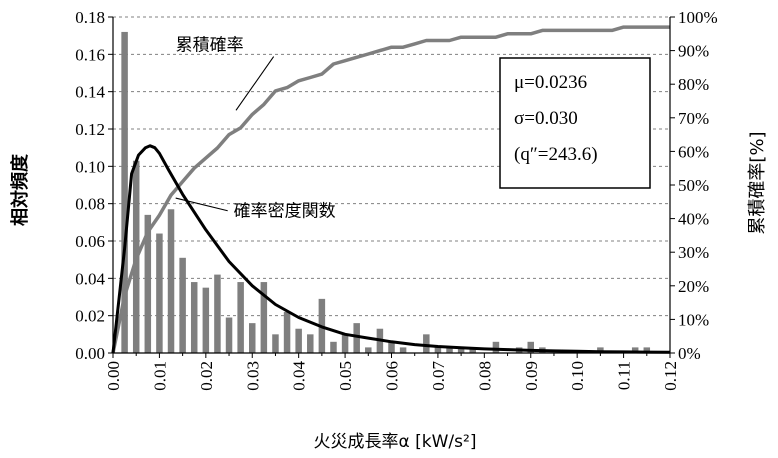 The image size is (778, 458). Describe the element at coordinates (90, 92) in the screenshot. I see `y-tick-label-left: 0.14` at that location.